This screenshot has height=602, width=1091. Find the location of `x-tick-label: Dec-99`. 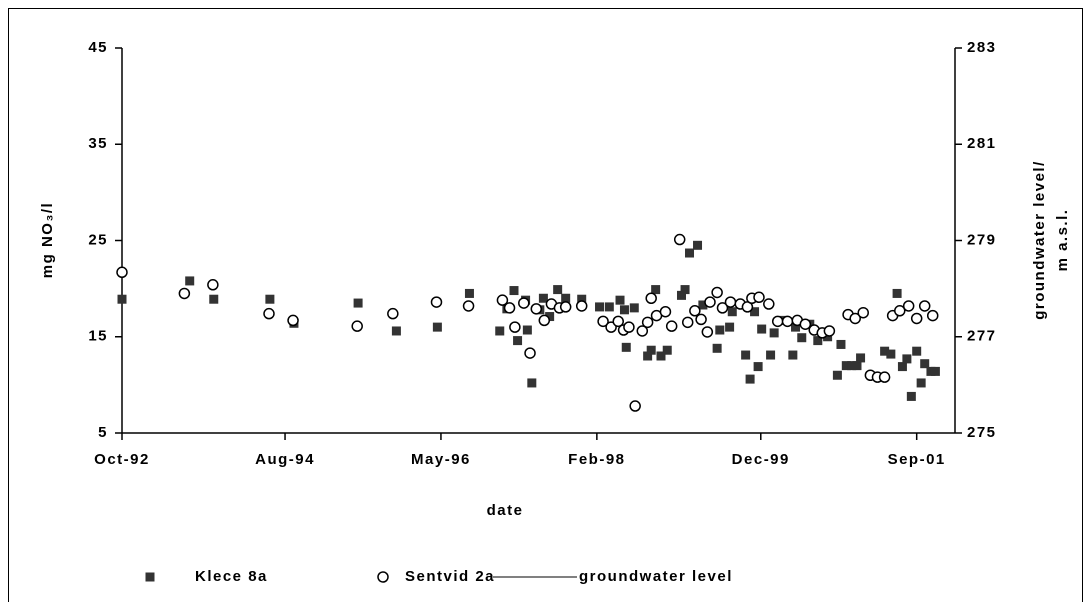

x-tick-label: Dec-99 is located at coordinates (761, 459).